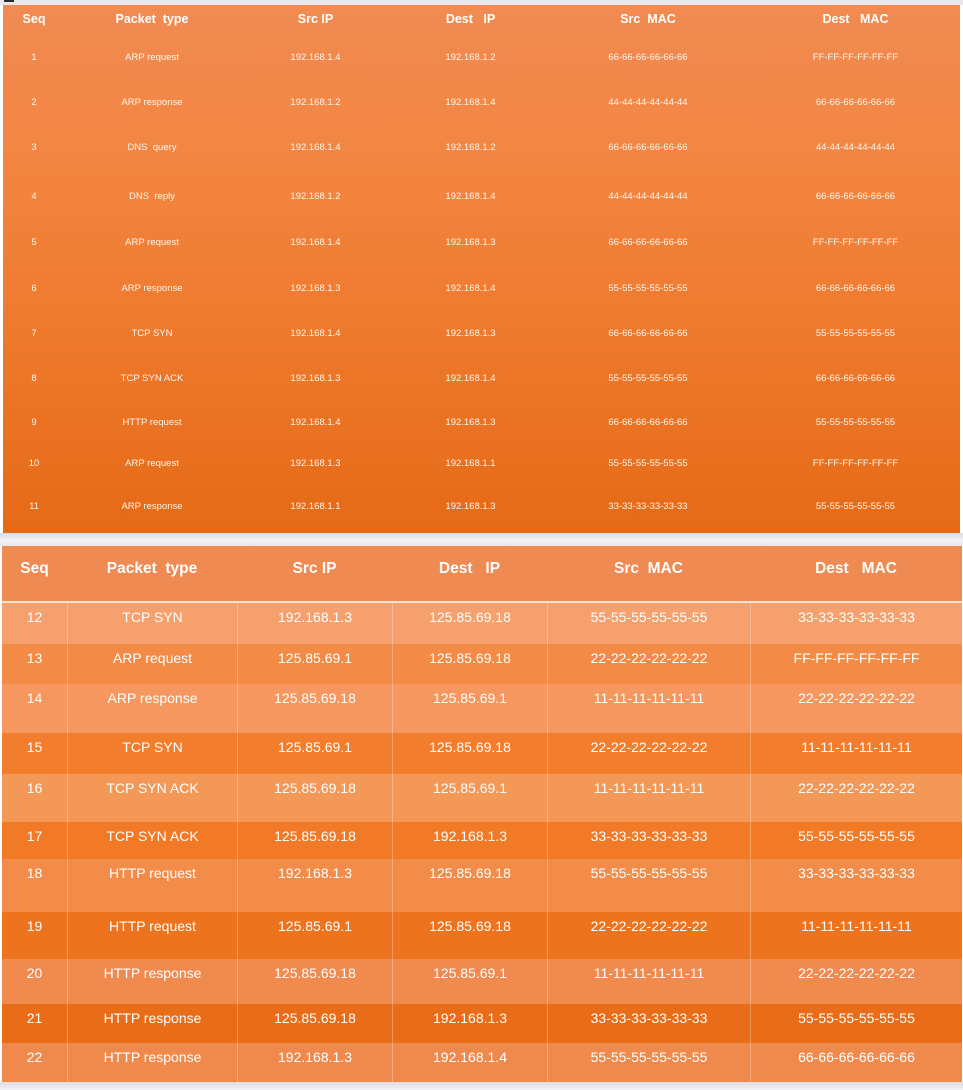 The height and width of the screenshot is (1090, 963). What do you see at coordinates (34, 873) in the screenshot?
I see `seq-cell: 18` at bounding box center [34, 873].